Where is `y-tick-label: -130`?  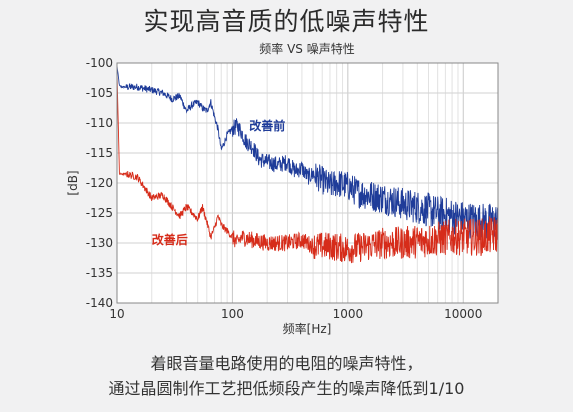
y-tick-label: -130 is located at coordinates (99, 243).